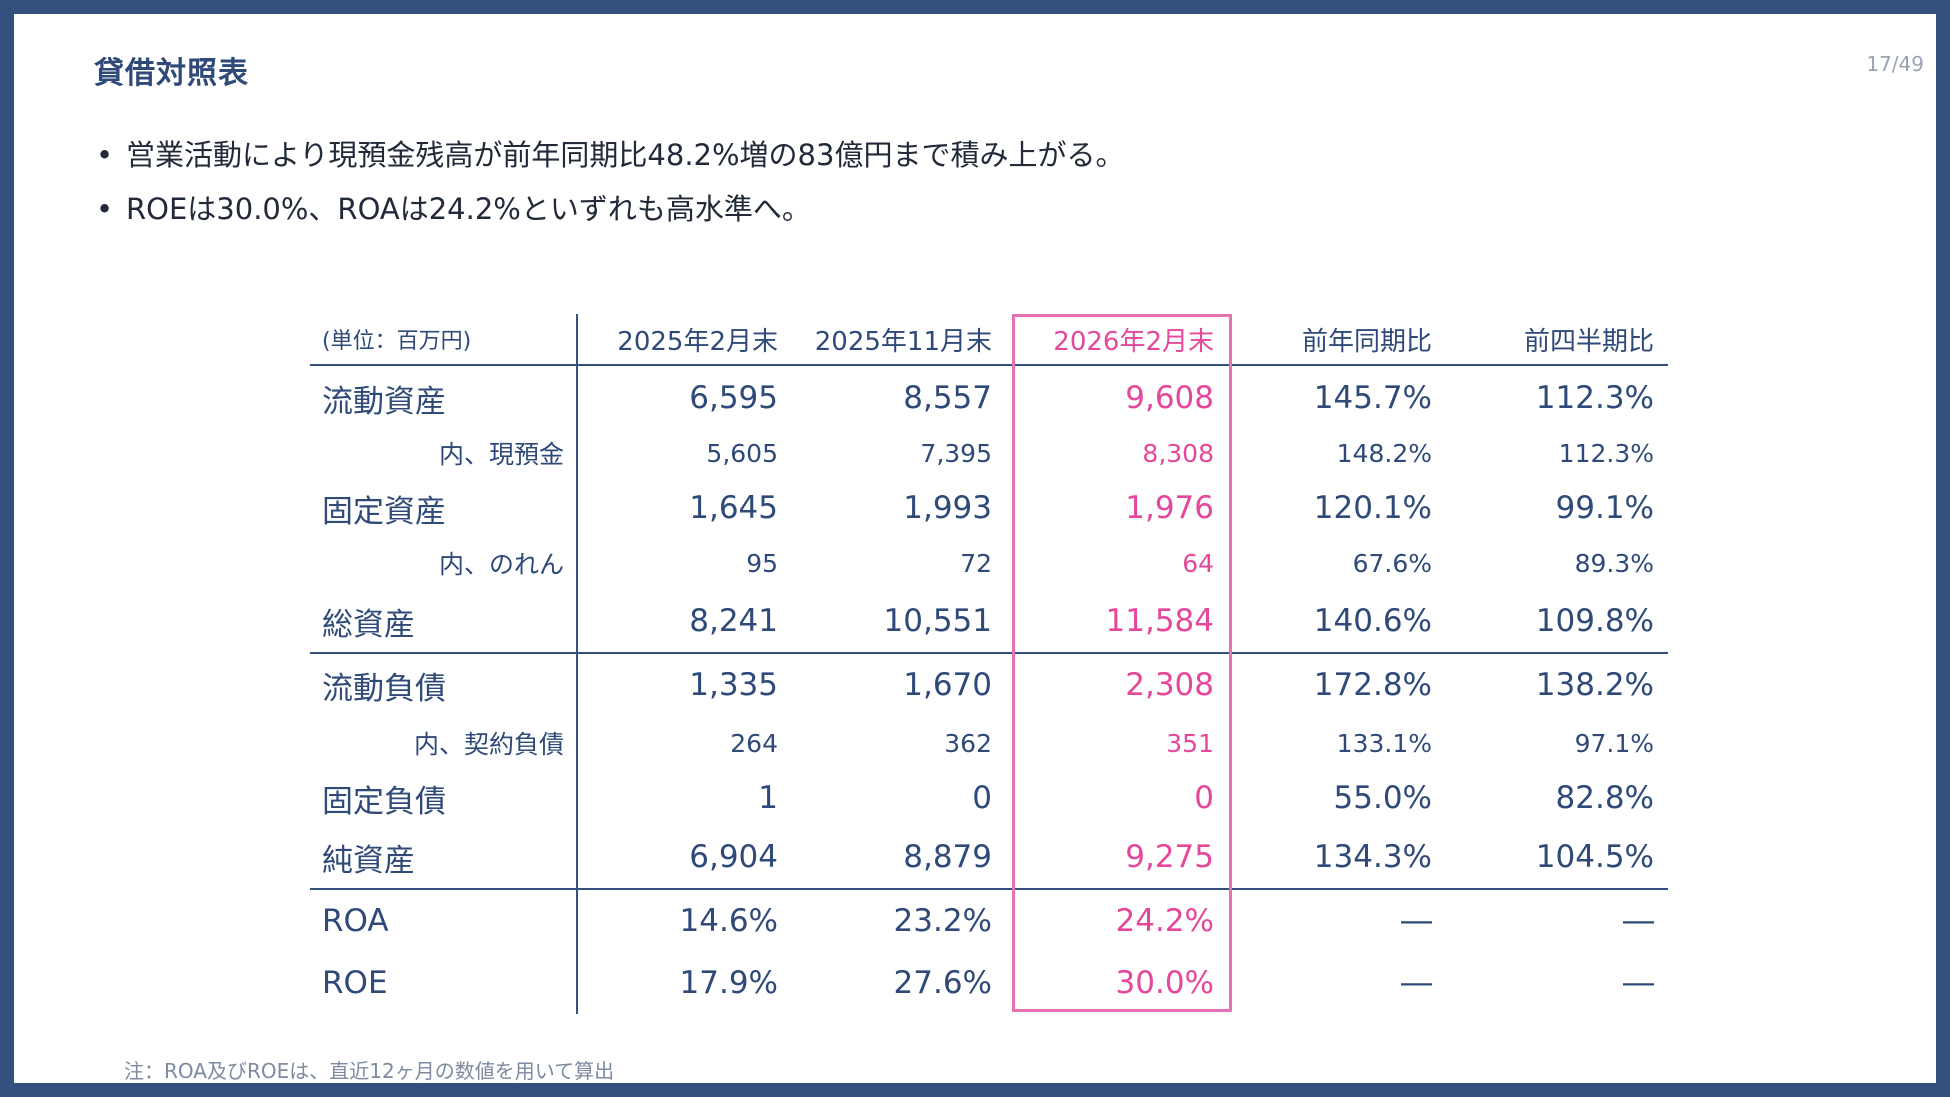 This screenshot has width=1950, height=1097. I want to click on cell-value: 95, so click(762, 563).